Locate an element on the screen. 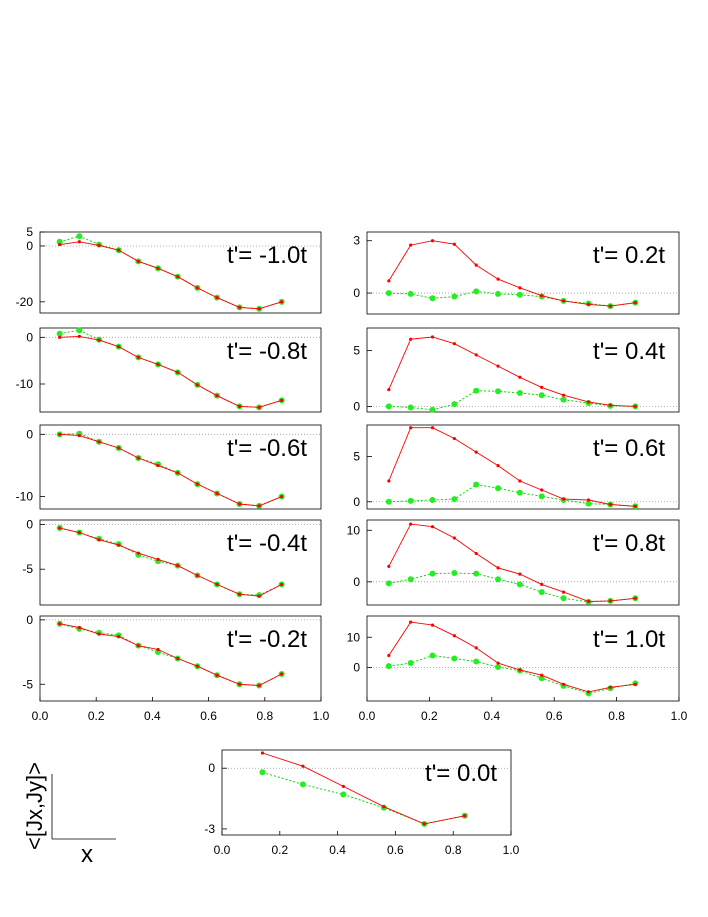 The image size is (708, 917). panel: 50 -20 t'= -1.0t is located at coordinates (169, 269).